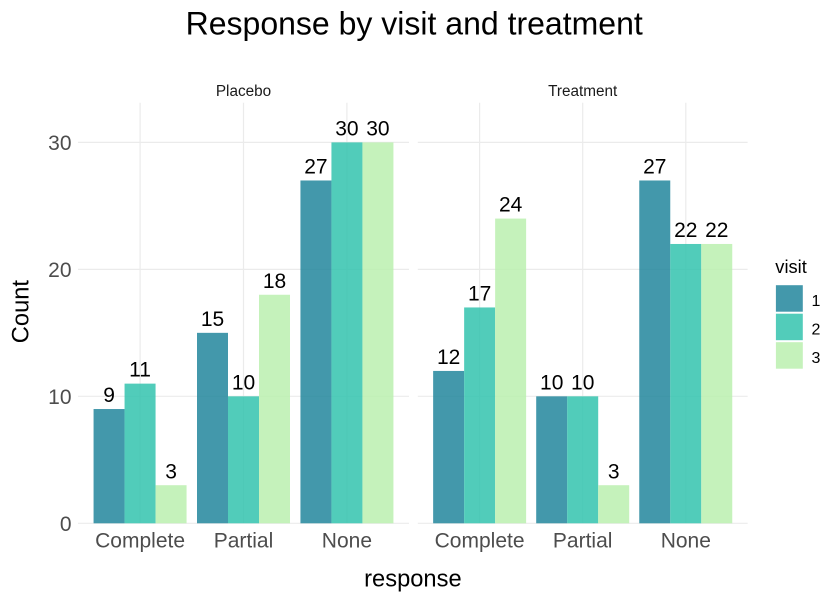 The height and width of the screenshot is (605, 840). I want to click on svg-text: 1, so click(816, 301).